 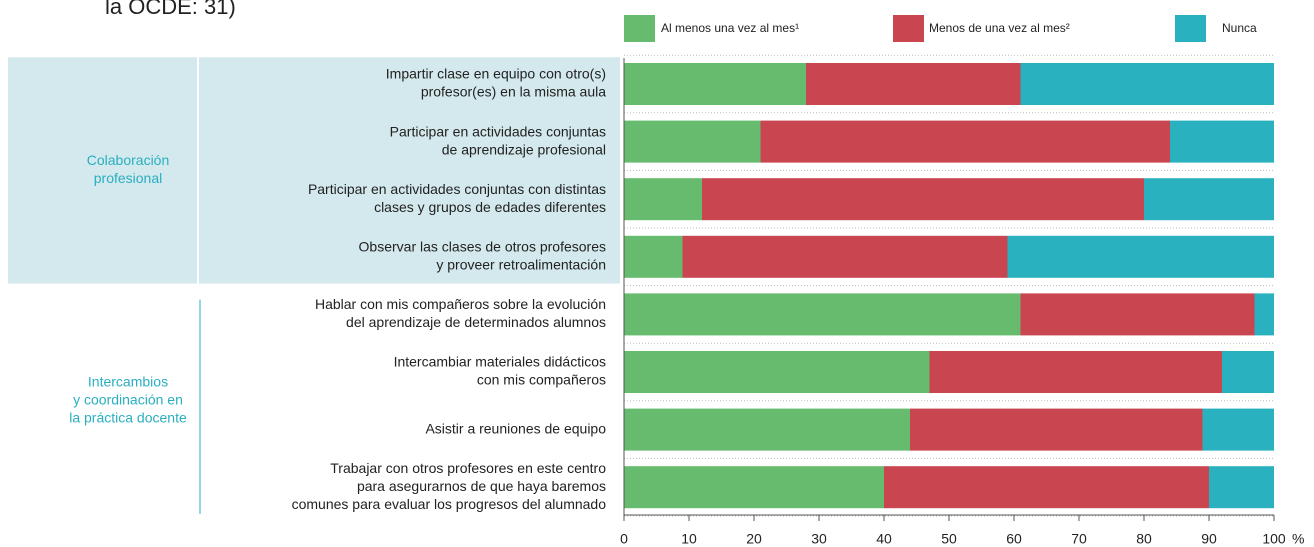 I want to click on legend-label: Al menos una vez al mes¹, so click(x=730, y=28).